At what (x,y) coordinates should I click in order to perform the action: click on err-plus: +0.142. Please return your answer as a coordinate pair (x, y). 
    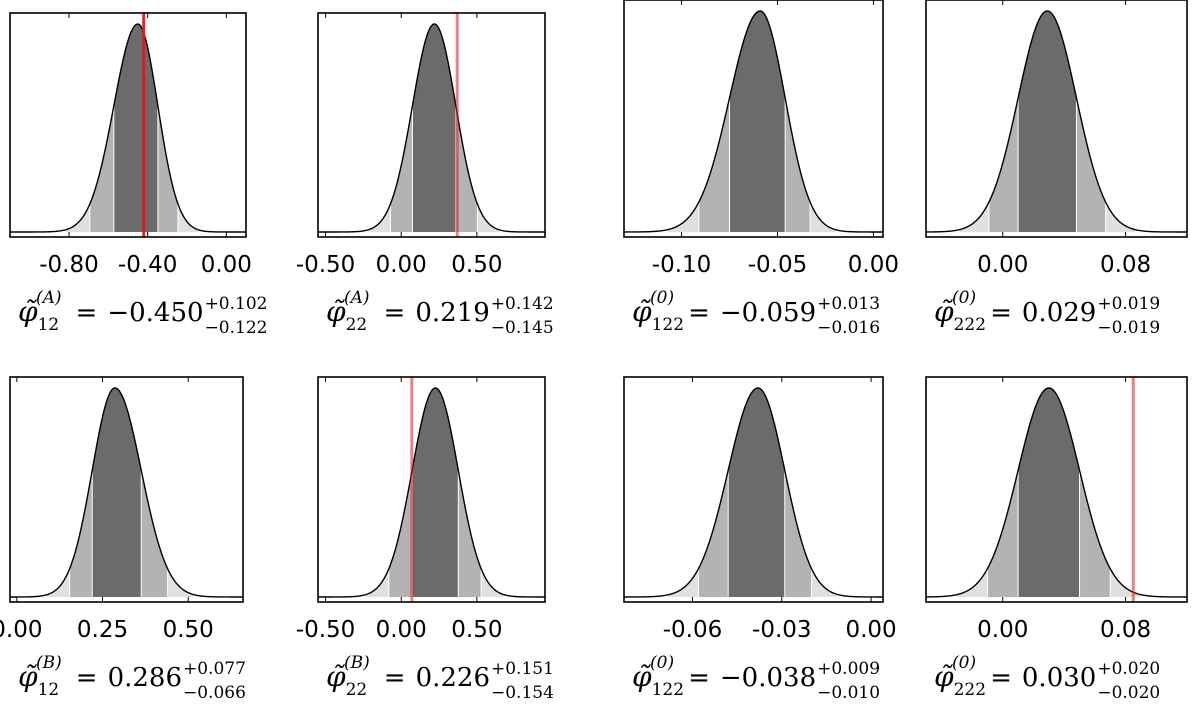
    Looking at the image, I should click on (522, 304).